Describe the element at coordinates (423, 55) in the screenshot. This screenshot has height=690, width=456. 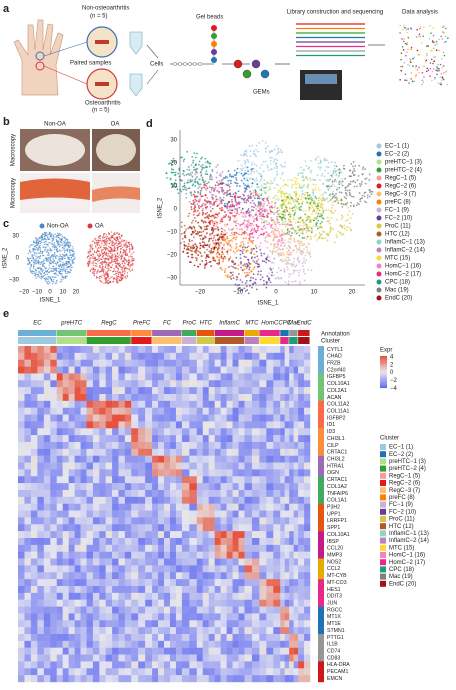
I see `mini-tsne` at that location.